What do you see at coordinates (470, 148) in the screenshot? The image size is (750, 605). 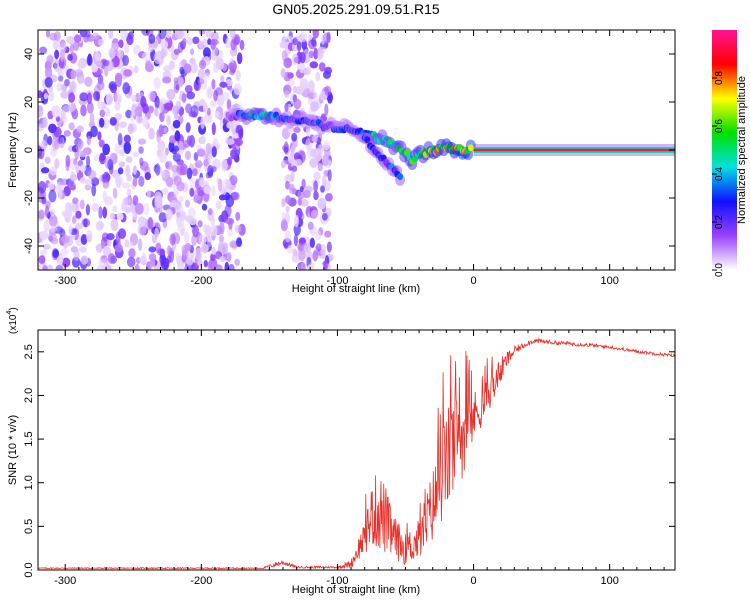 I see `signal-core` at bounding box center [470, 148].